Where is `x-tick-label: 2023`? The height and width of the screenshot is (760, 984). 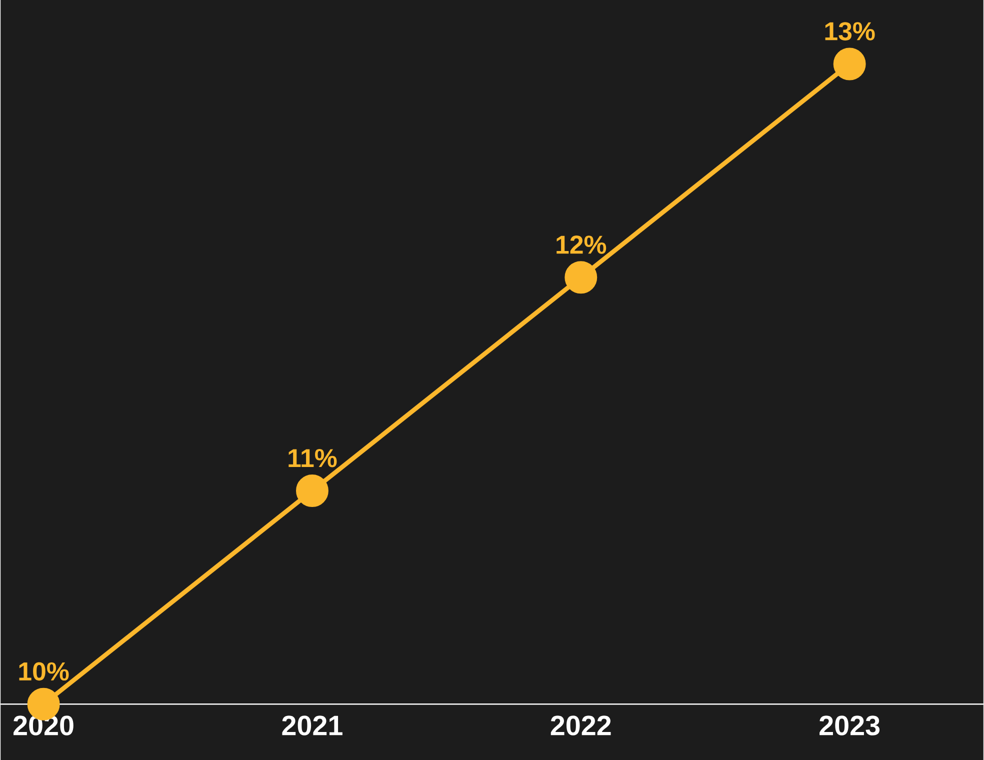
x-tick-label: 2023 is located at coordinates (850, 726).